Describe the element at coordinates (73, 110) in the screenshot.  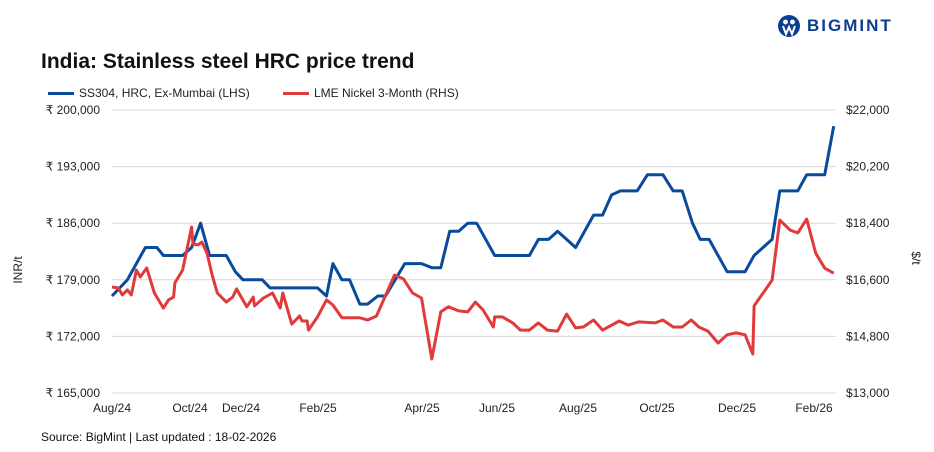
I see `y-tick-left: ₹ 200,000` at that location.